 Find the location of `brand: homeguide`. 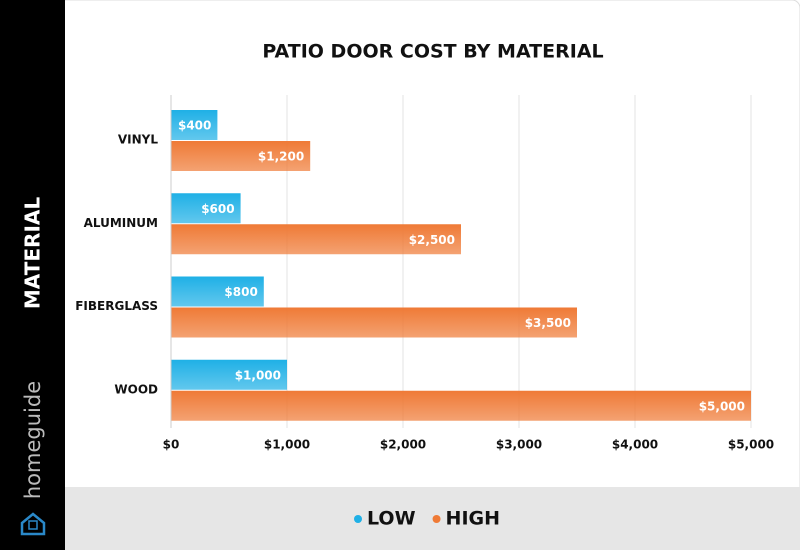

brand: homeguide is located at coordinates (33, 440).